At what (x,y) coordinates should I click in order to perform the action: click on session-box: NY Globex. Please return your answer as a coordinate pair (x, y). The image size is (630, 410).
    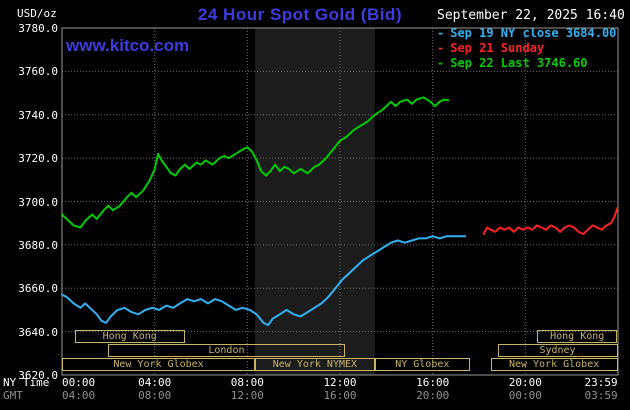
    Looking at the image, I should click on (422, 364).